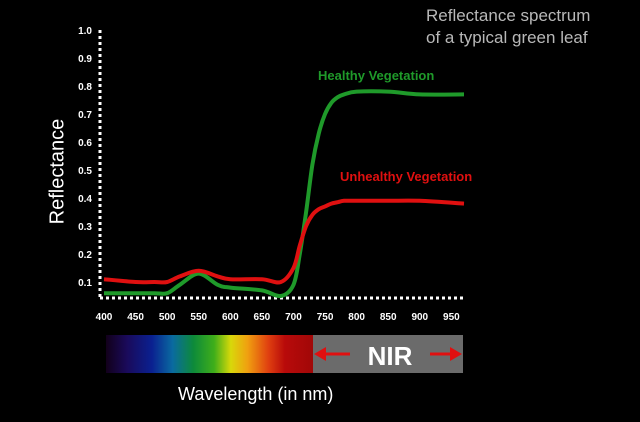  What do you see at coordinates (284, 241) in the screenshot?
I see `unhealthy-vegetation-line` at bounding box center [284, 241].